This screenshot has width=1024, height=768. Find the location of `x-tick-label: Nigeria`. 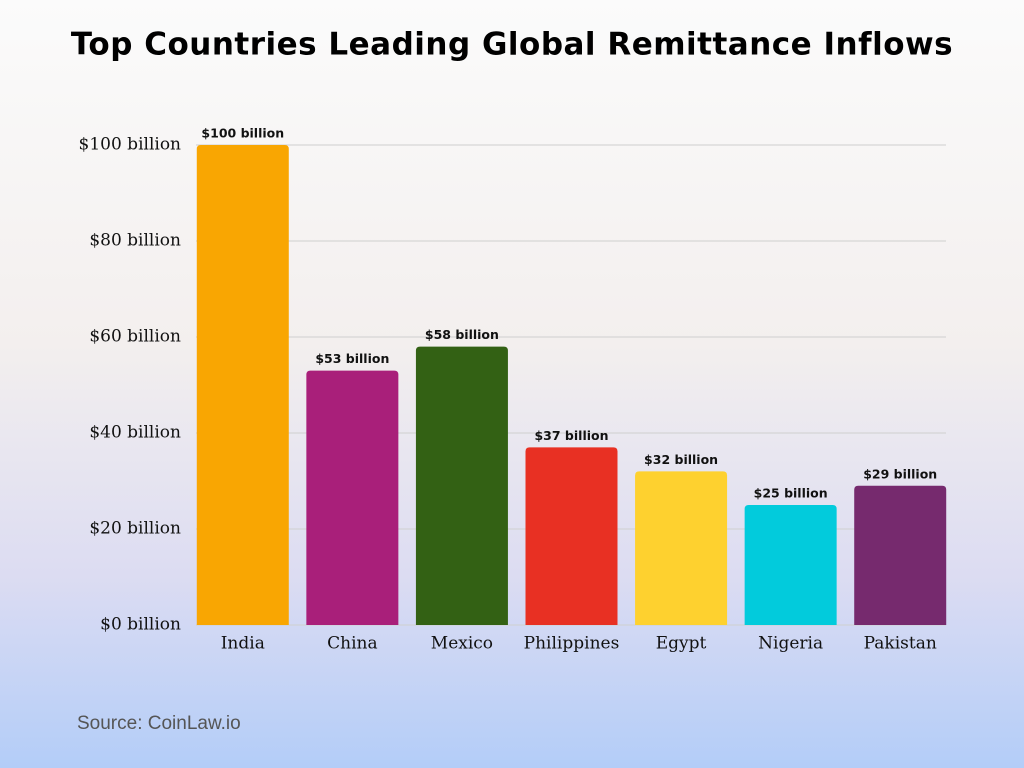

x-tick-label: Nigeria is located at coordinates (790, 644).